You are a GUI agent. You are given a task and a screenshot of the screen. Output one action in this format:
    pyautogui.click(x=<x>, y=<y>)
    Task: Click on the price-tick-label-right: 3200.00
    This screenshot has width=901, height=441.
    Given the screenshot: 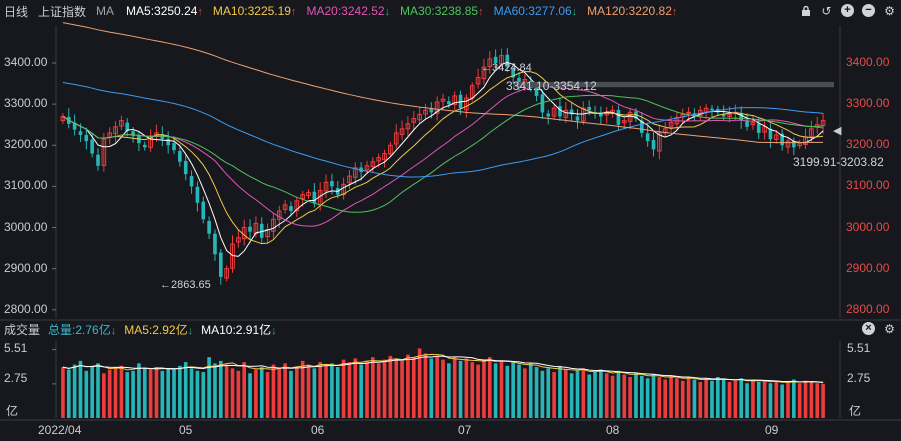 What is the action you would take?
    pyautogui.click(x=868, y=144)
    